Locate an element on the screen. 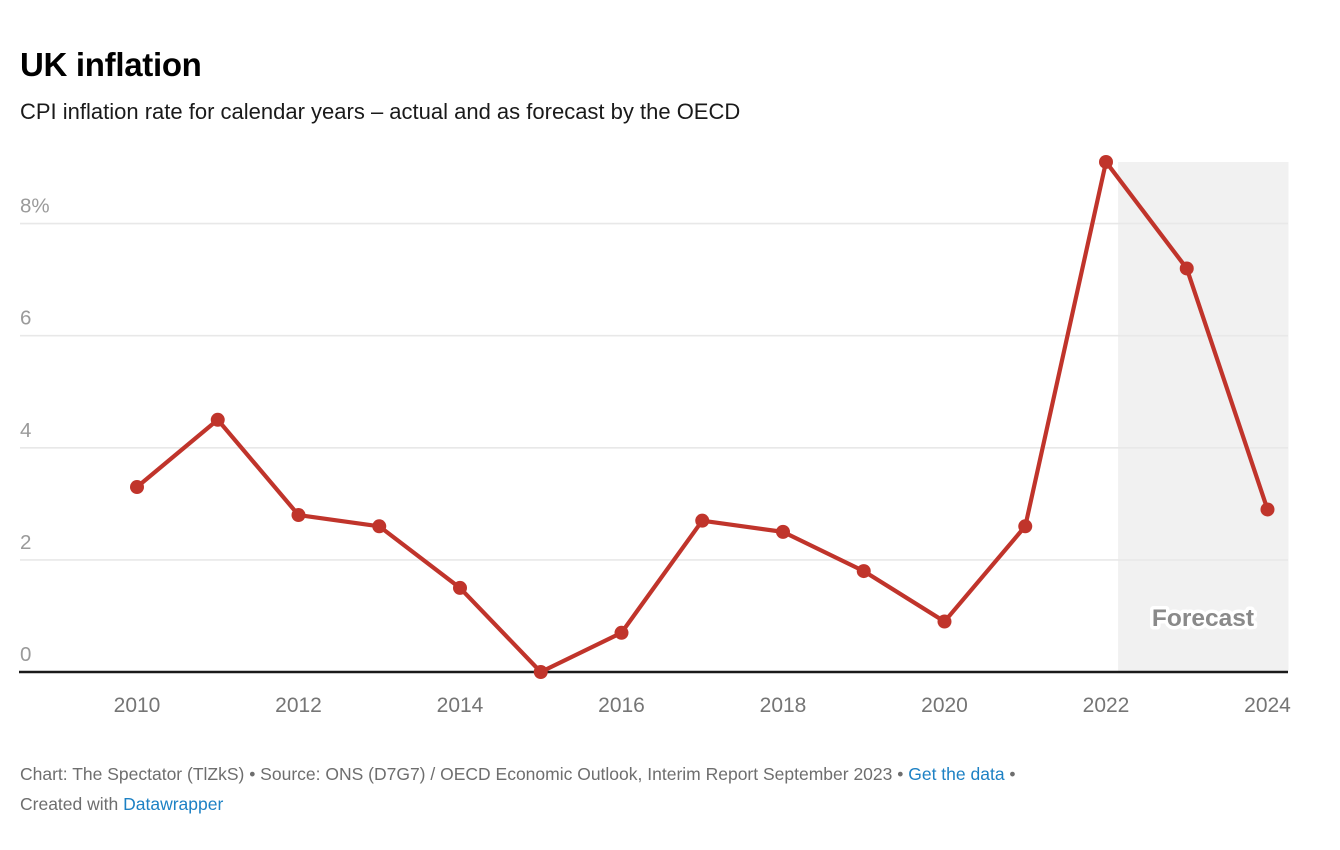  data-point-2015 is located at coordinates (540, 672).